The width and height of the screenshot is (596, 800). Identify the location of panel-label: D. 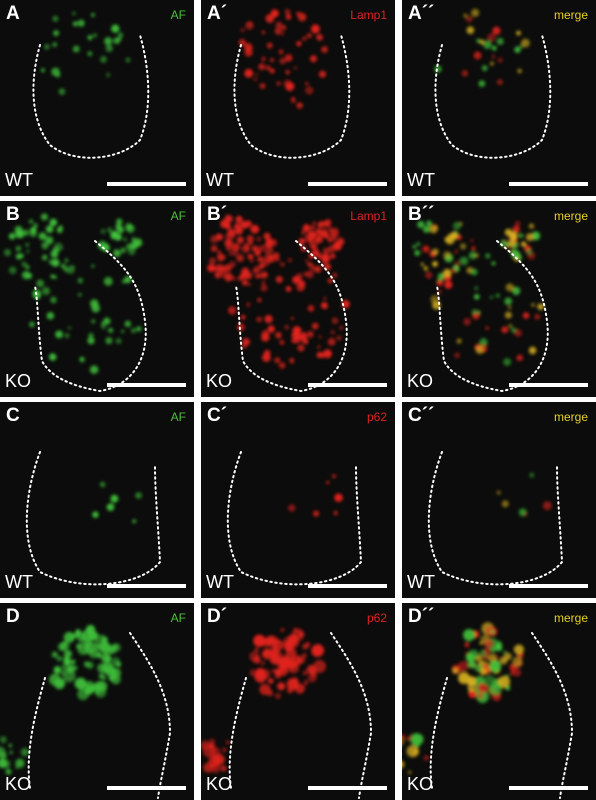
(13, 616).